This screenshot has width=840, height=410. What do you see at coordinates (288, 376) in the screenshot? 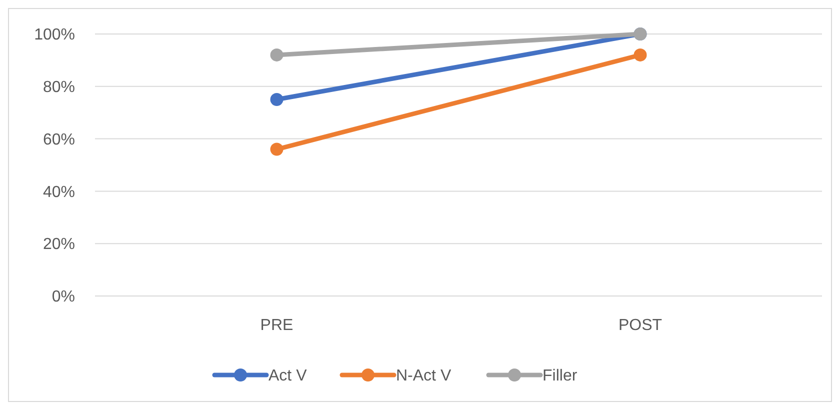
I see `legend-label: Act V` at bounding box center [288, 376].